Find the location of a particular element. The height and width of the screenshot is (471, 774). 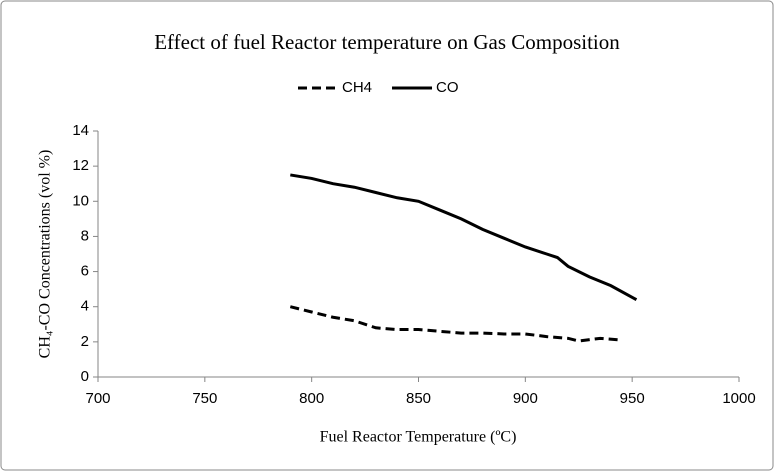

legend-label: CO is located at coordinates (447, 87).